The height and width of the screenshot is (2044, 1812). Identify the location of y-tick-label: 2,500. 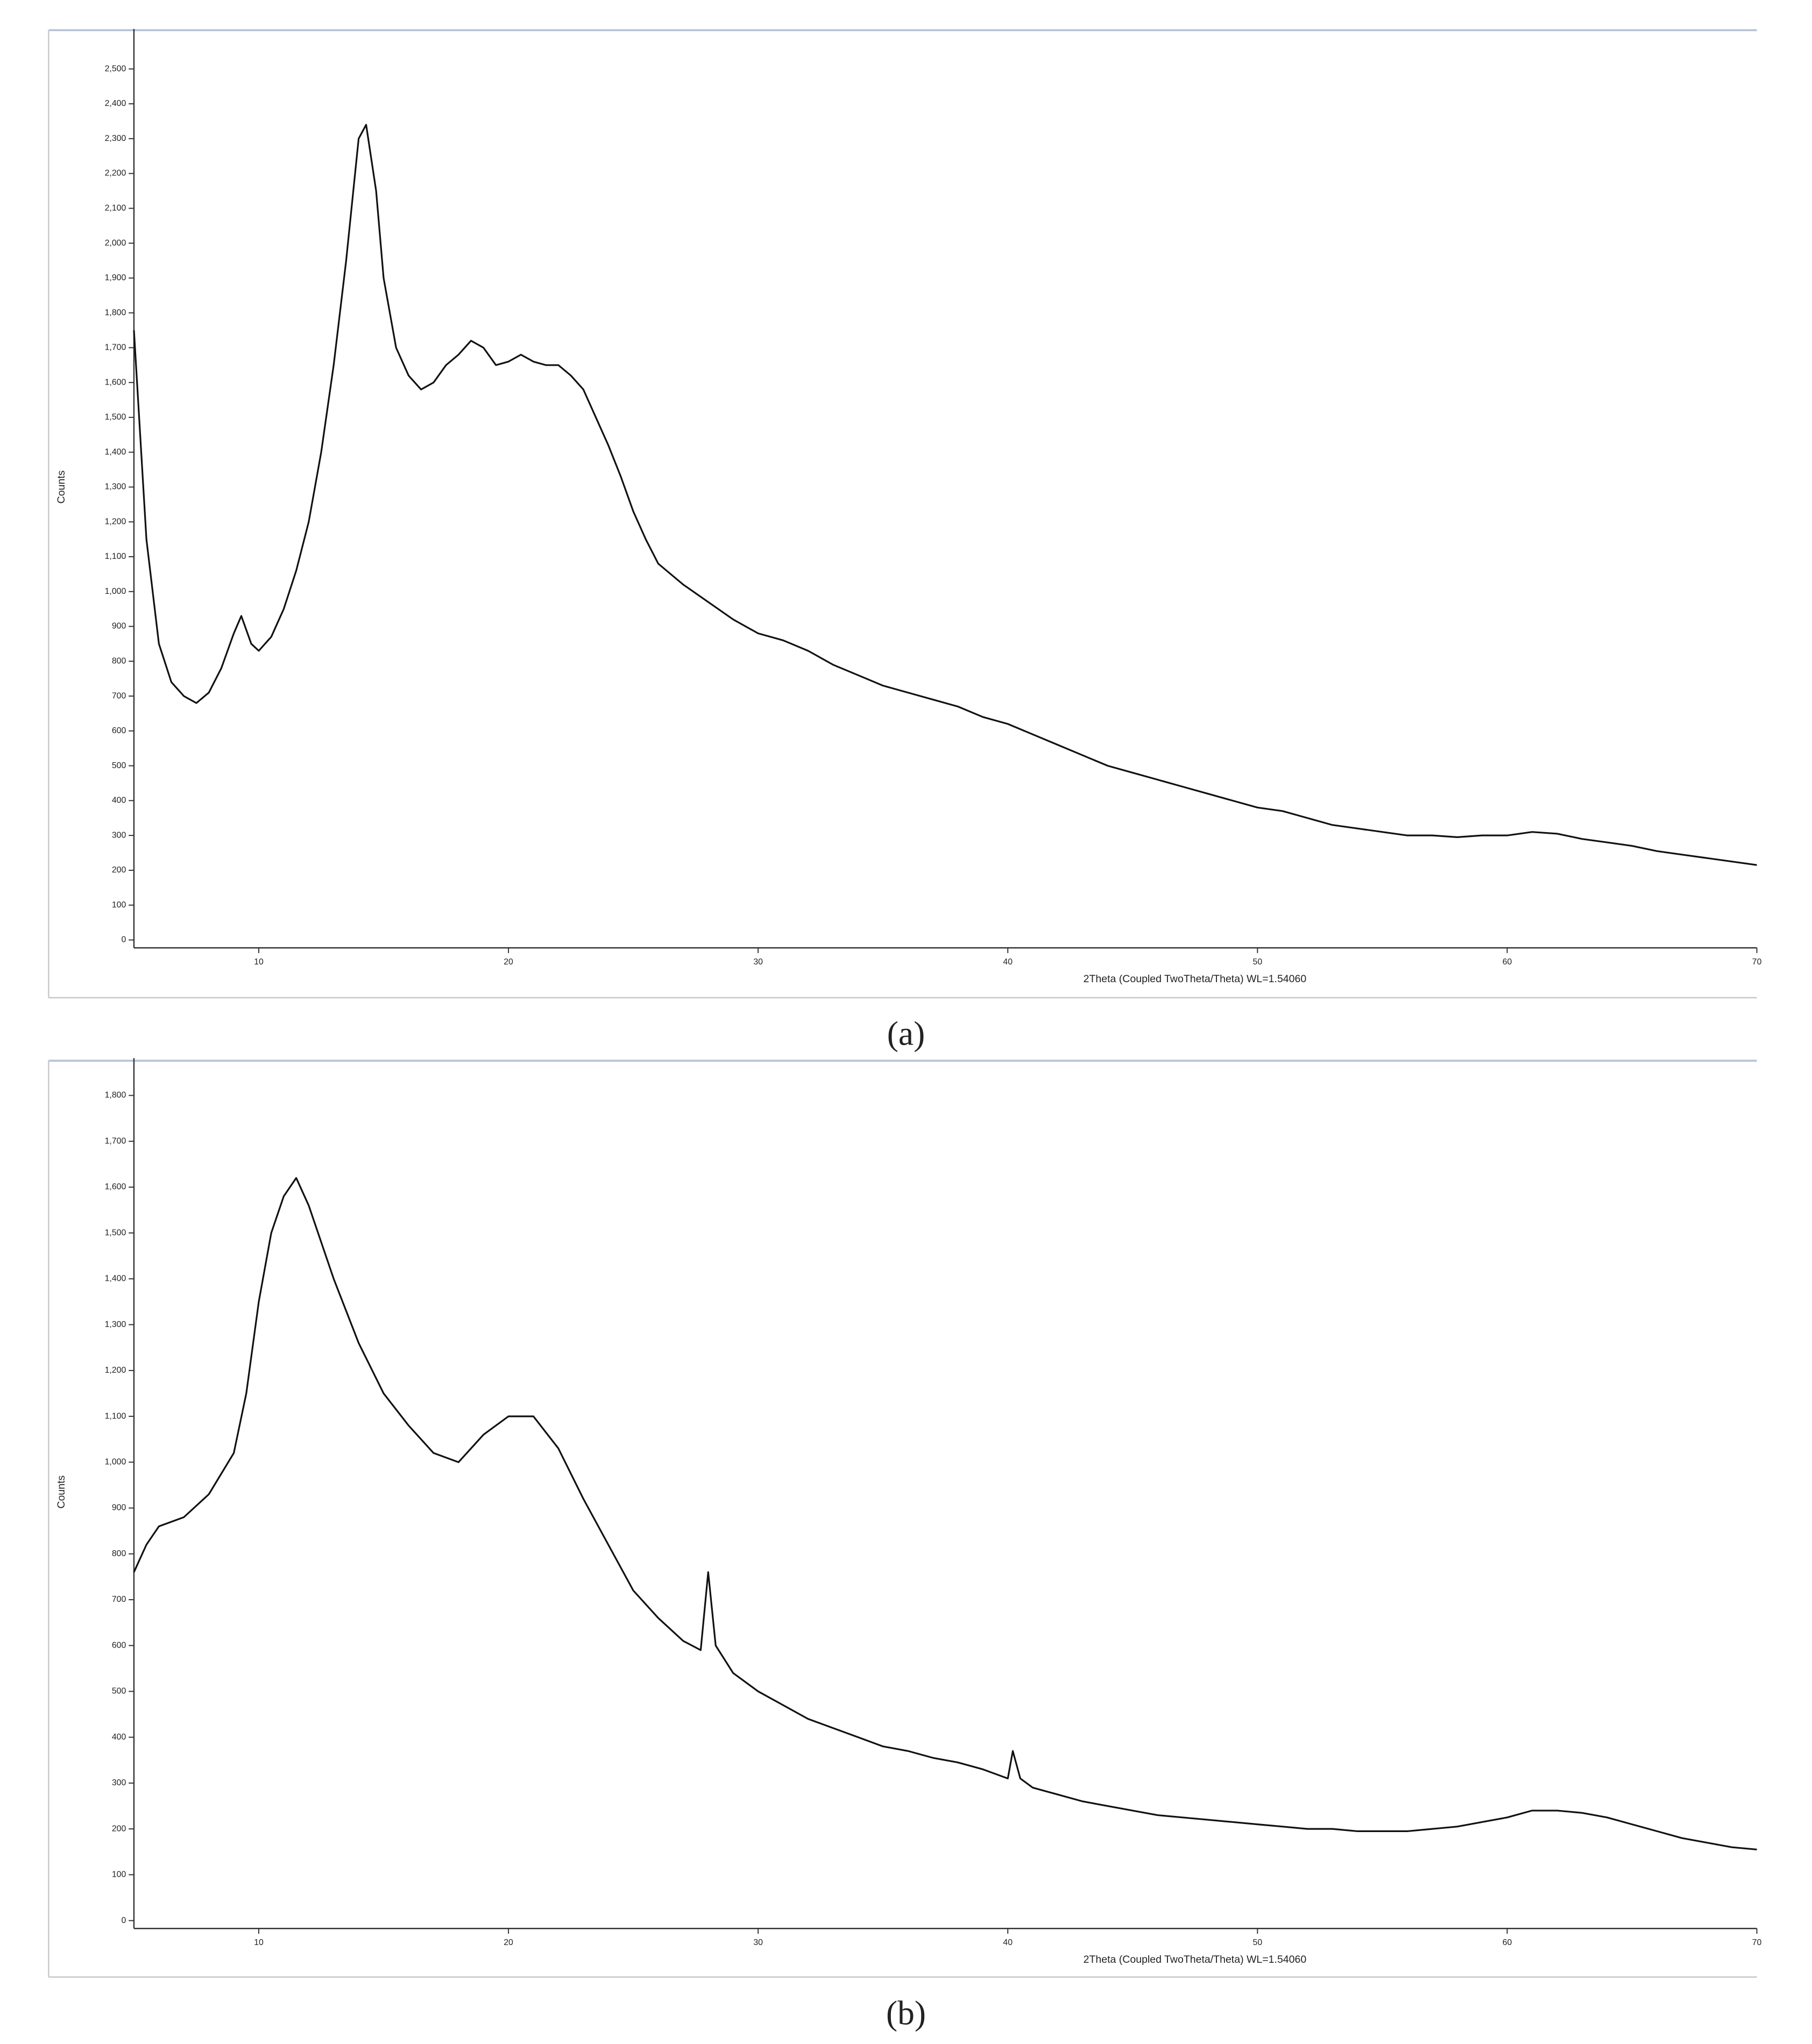
(115, 69).